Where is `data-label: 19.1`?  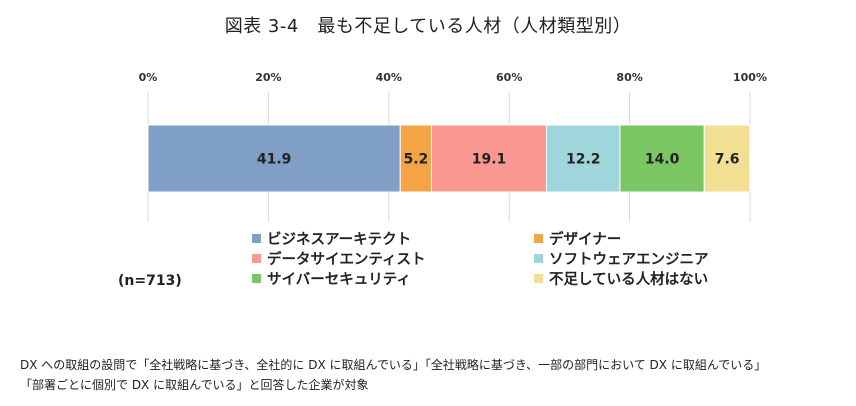 data-label: 19.1 is located at coordinates (489, 160).